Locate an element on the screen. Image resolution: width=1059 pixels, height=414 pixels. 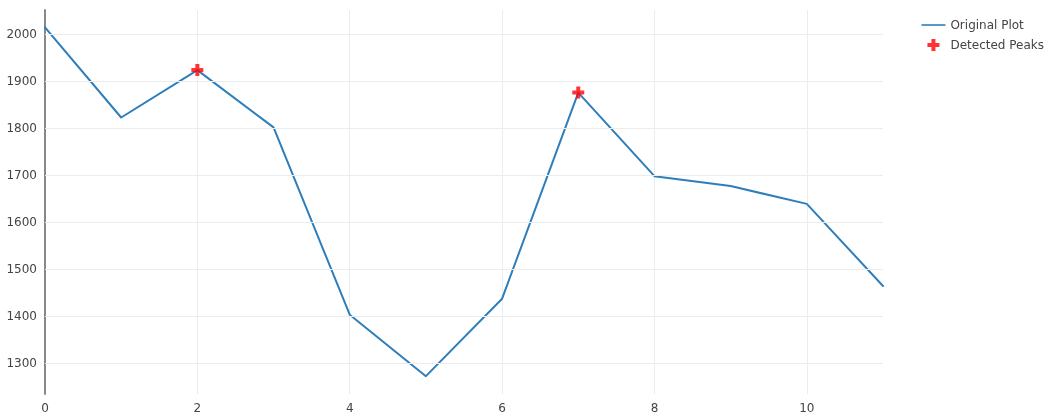
legend-label: Detected Peaks is located at coordinates (997, 45).